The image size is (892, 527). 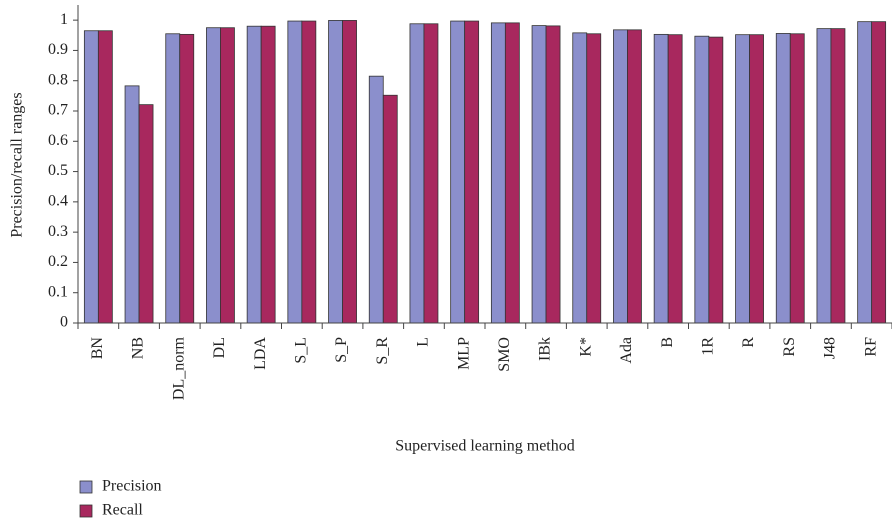 What do you see at coordinates (64, 322) in the screenshot?
I see `y-tick-label: 0` at bounding box center [64, 322].